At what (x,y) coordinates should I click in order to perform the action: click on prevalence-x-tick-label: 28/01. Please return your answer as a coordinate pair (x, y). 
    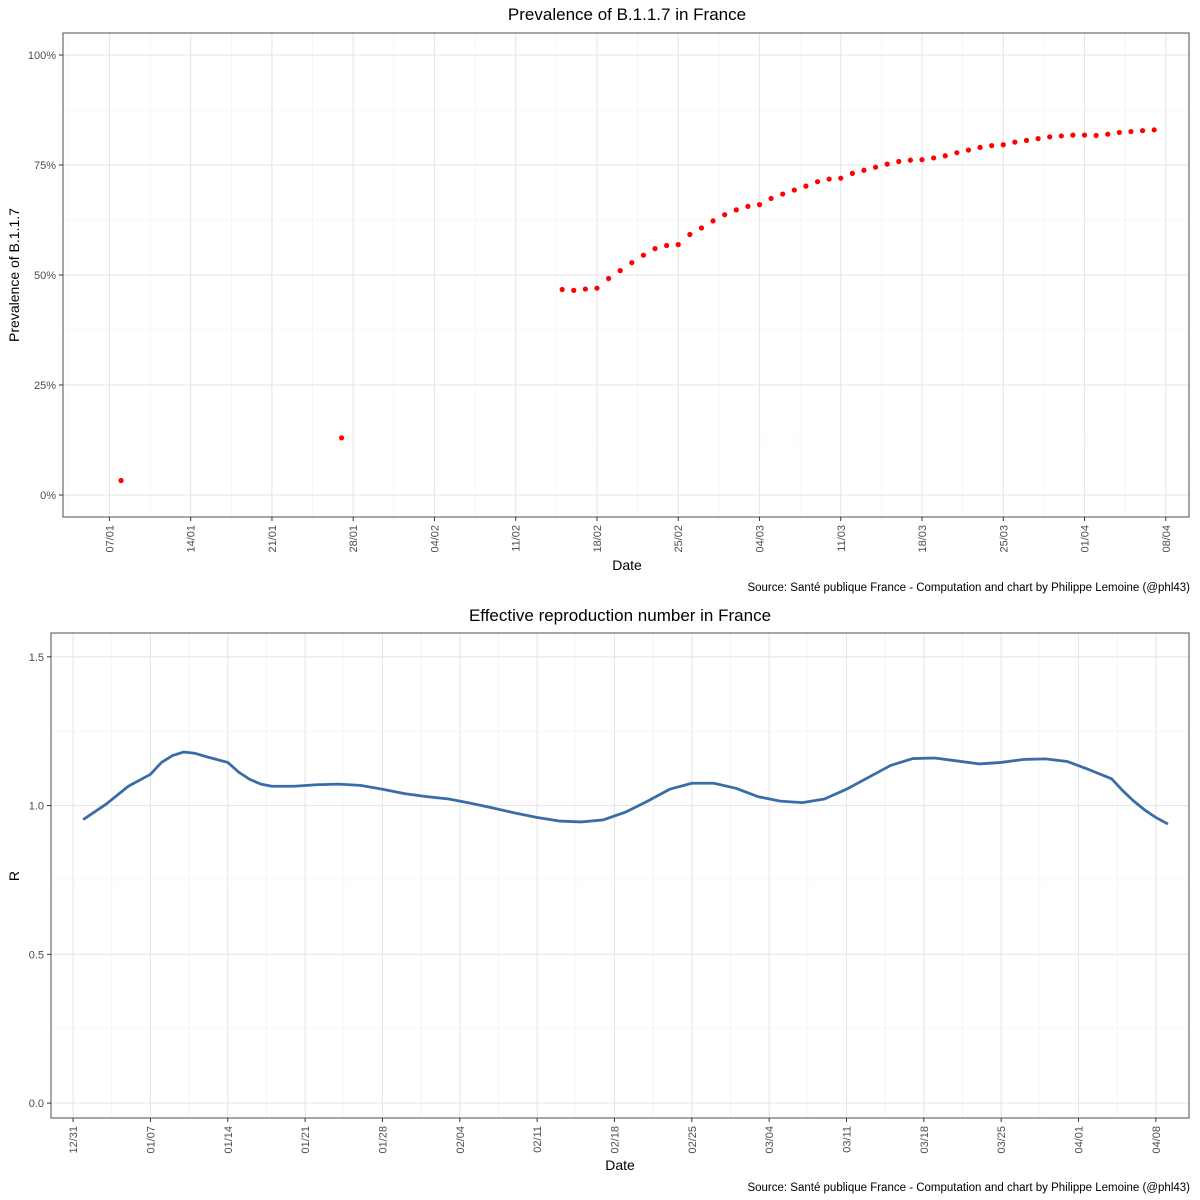
    Looking at the image, I should click on (354, 539).